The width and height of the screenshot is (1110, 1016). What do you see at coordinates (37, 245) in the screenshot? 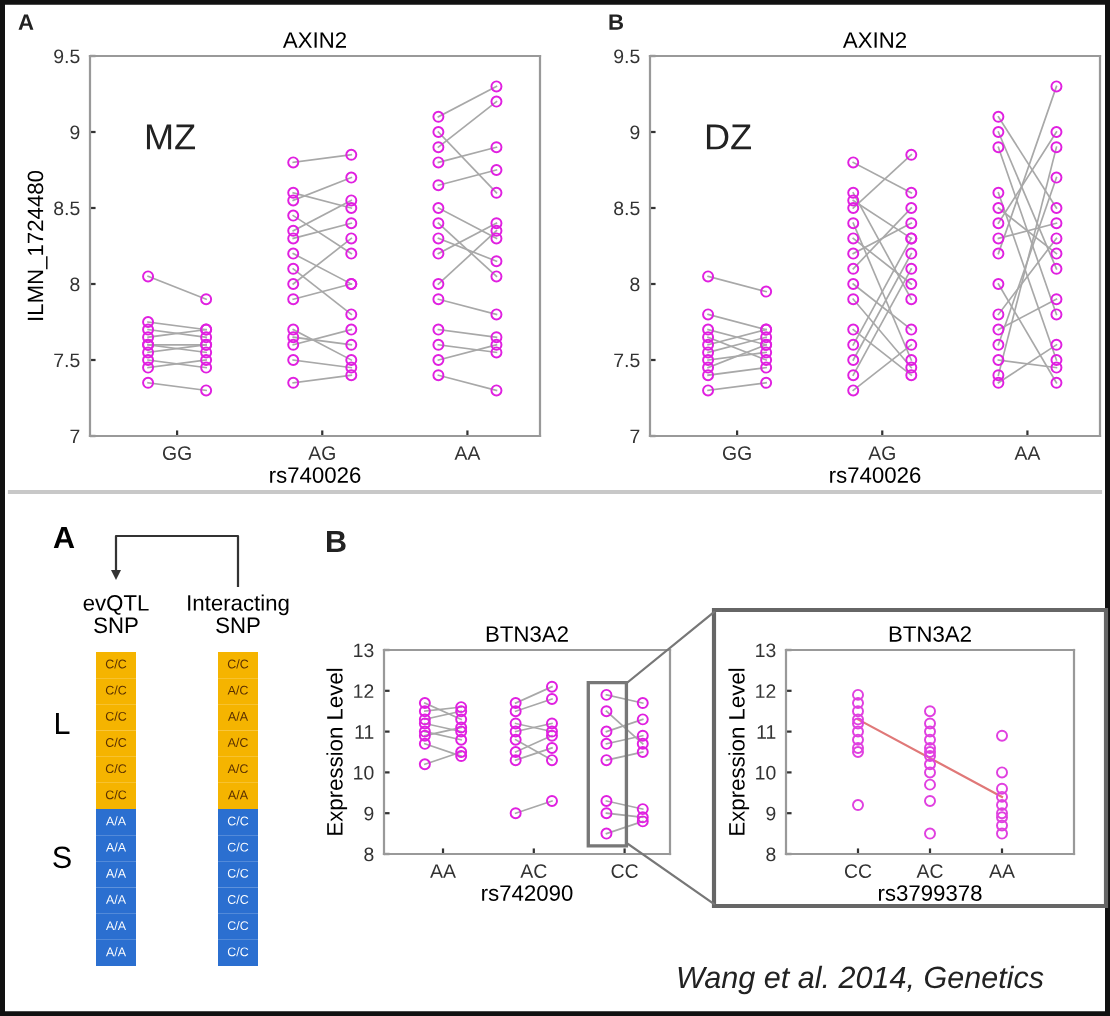
I see `y-axis-title: ILMN_1724480` at bounding box center [37, 245].